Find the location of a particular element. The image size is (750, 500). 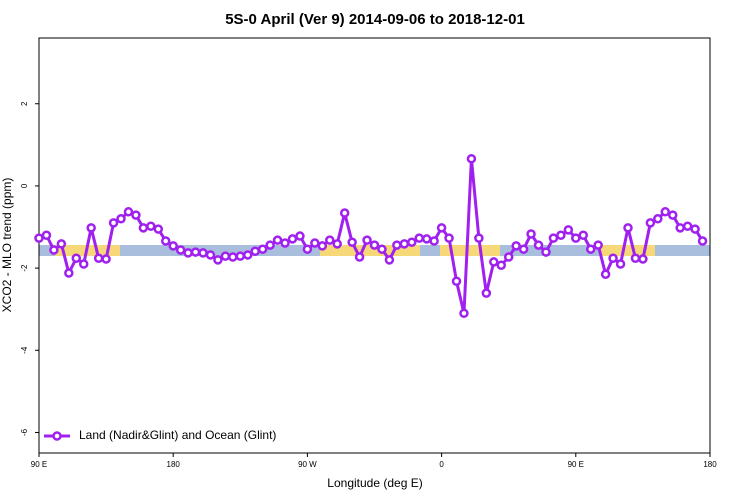

y-tick-label: -6 is located at coordinates (24, 432).